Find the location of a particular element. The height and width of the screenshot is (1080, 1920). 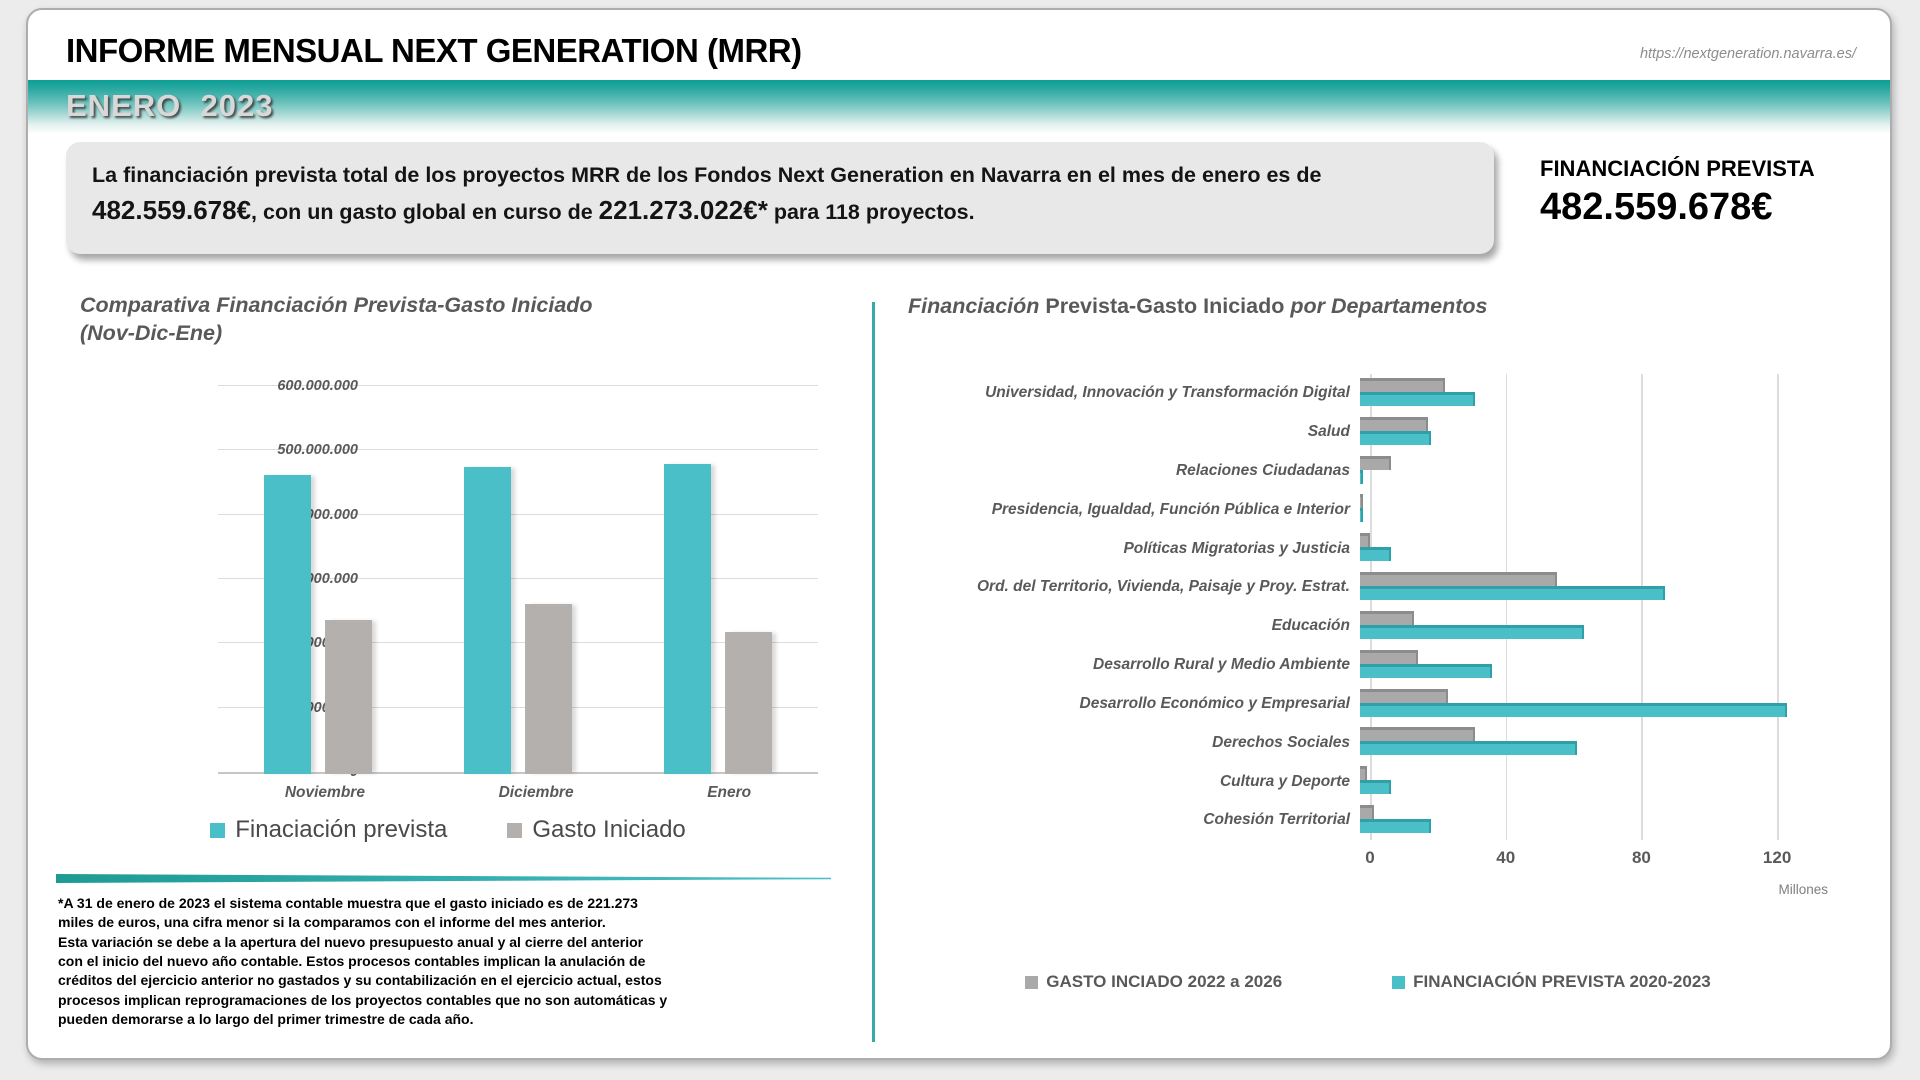

bar-ord-del-territorio-vivienda-paisaje-y-pr-financiacion-prevista-2020-2023 is located at coordinates (1513, 593).